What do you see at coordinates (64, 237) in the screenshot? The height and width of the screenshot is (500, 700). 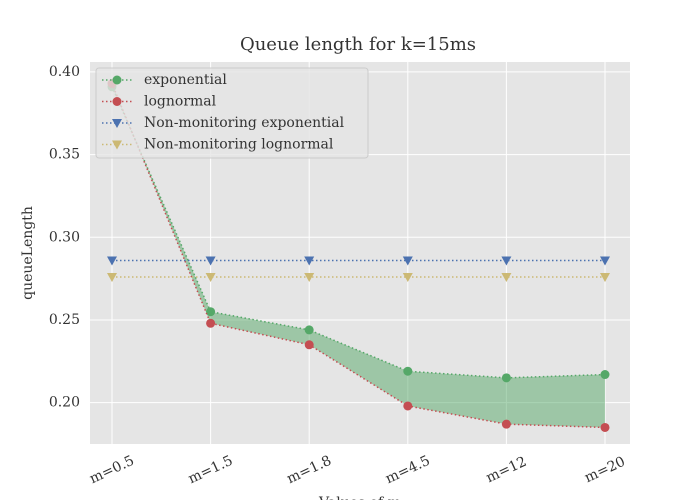 I see `y-tick-label: 0.30` at bounding box center [64, 237].